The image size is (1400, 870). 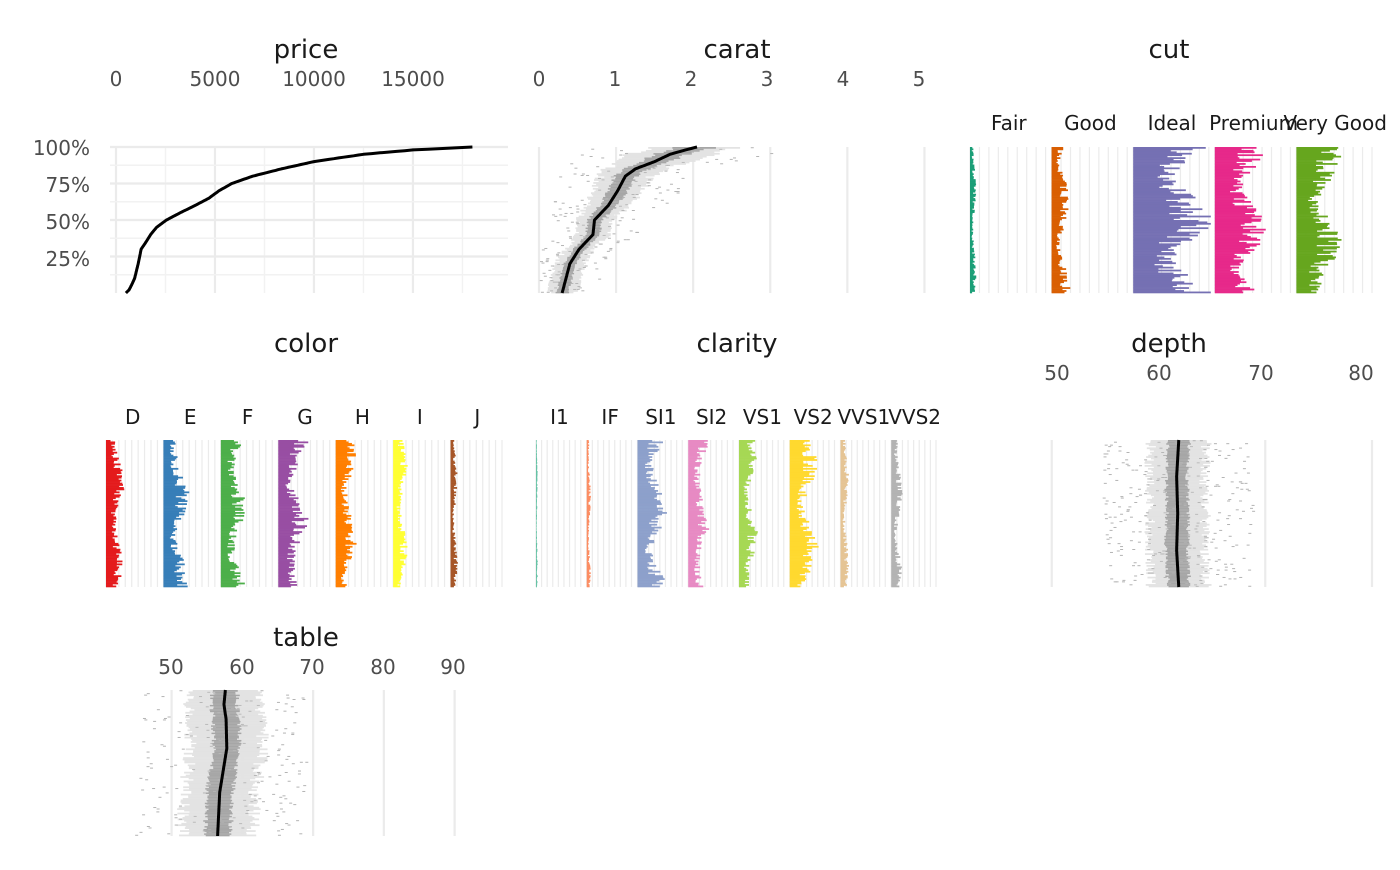 I want to click on color-strip-5: I, so click(x=420, y=417).